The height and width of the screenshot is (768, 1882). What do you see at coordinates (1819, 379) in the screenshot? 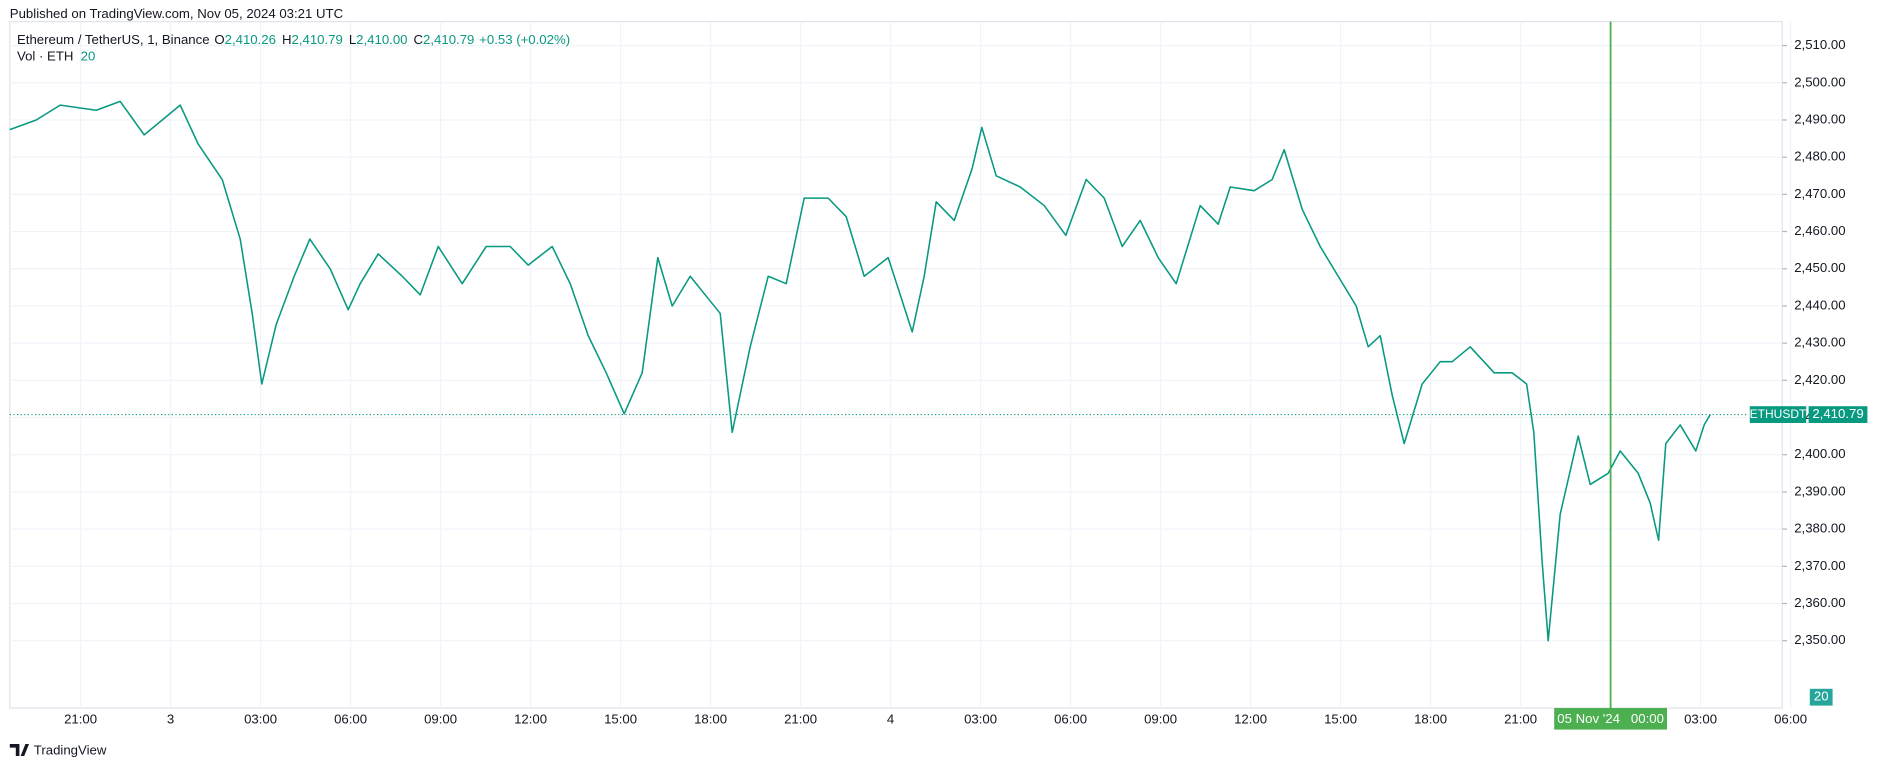
I see `y-tick-label: 2,420.00` at bounding box center [1819, 379].